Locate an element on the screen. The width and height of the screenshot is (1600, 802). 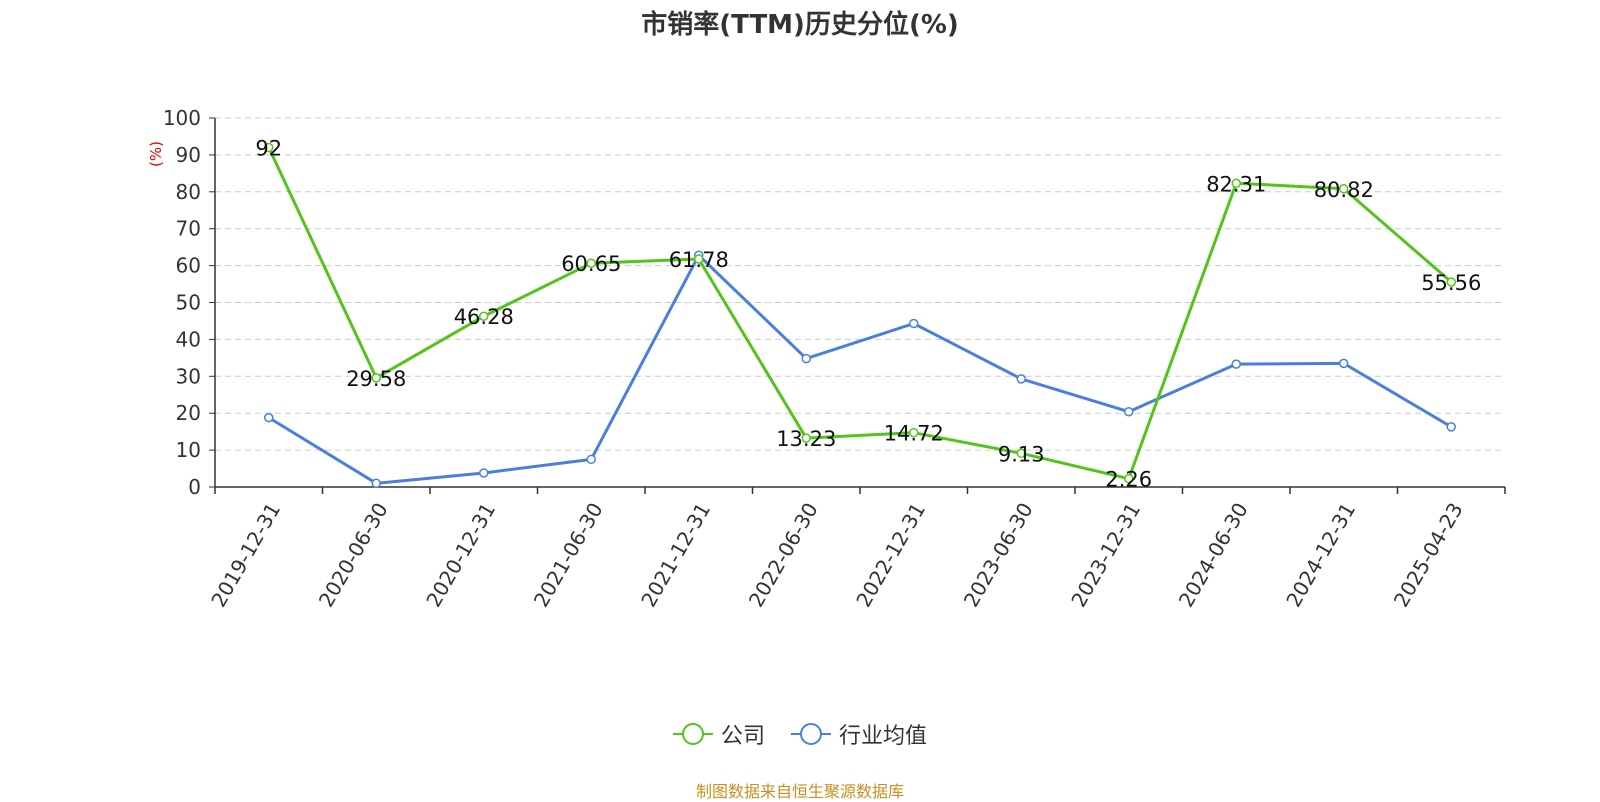
x-tick-label-2023-06-30: 2023-06-30 is located at coordinates (998, 555).